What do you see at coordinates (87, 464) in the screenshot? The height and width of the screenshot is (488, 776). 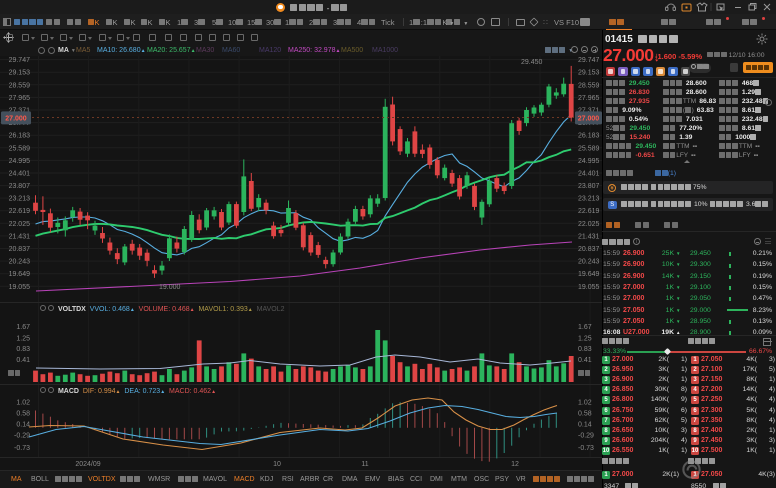 I see `svg-text: 2024/09` at bounding box center [87, 464].